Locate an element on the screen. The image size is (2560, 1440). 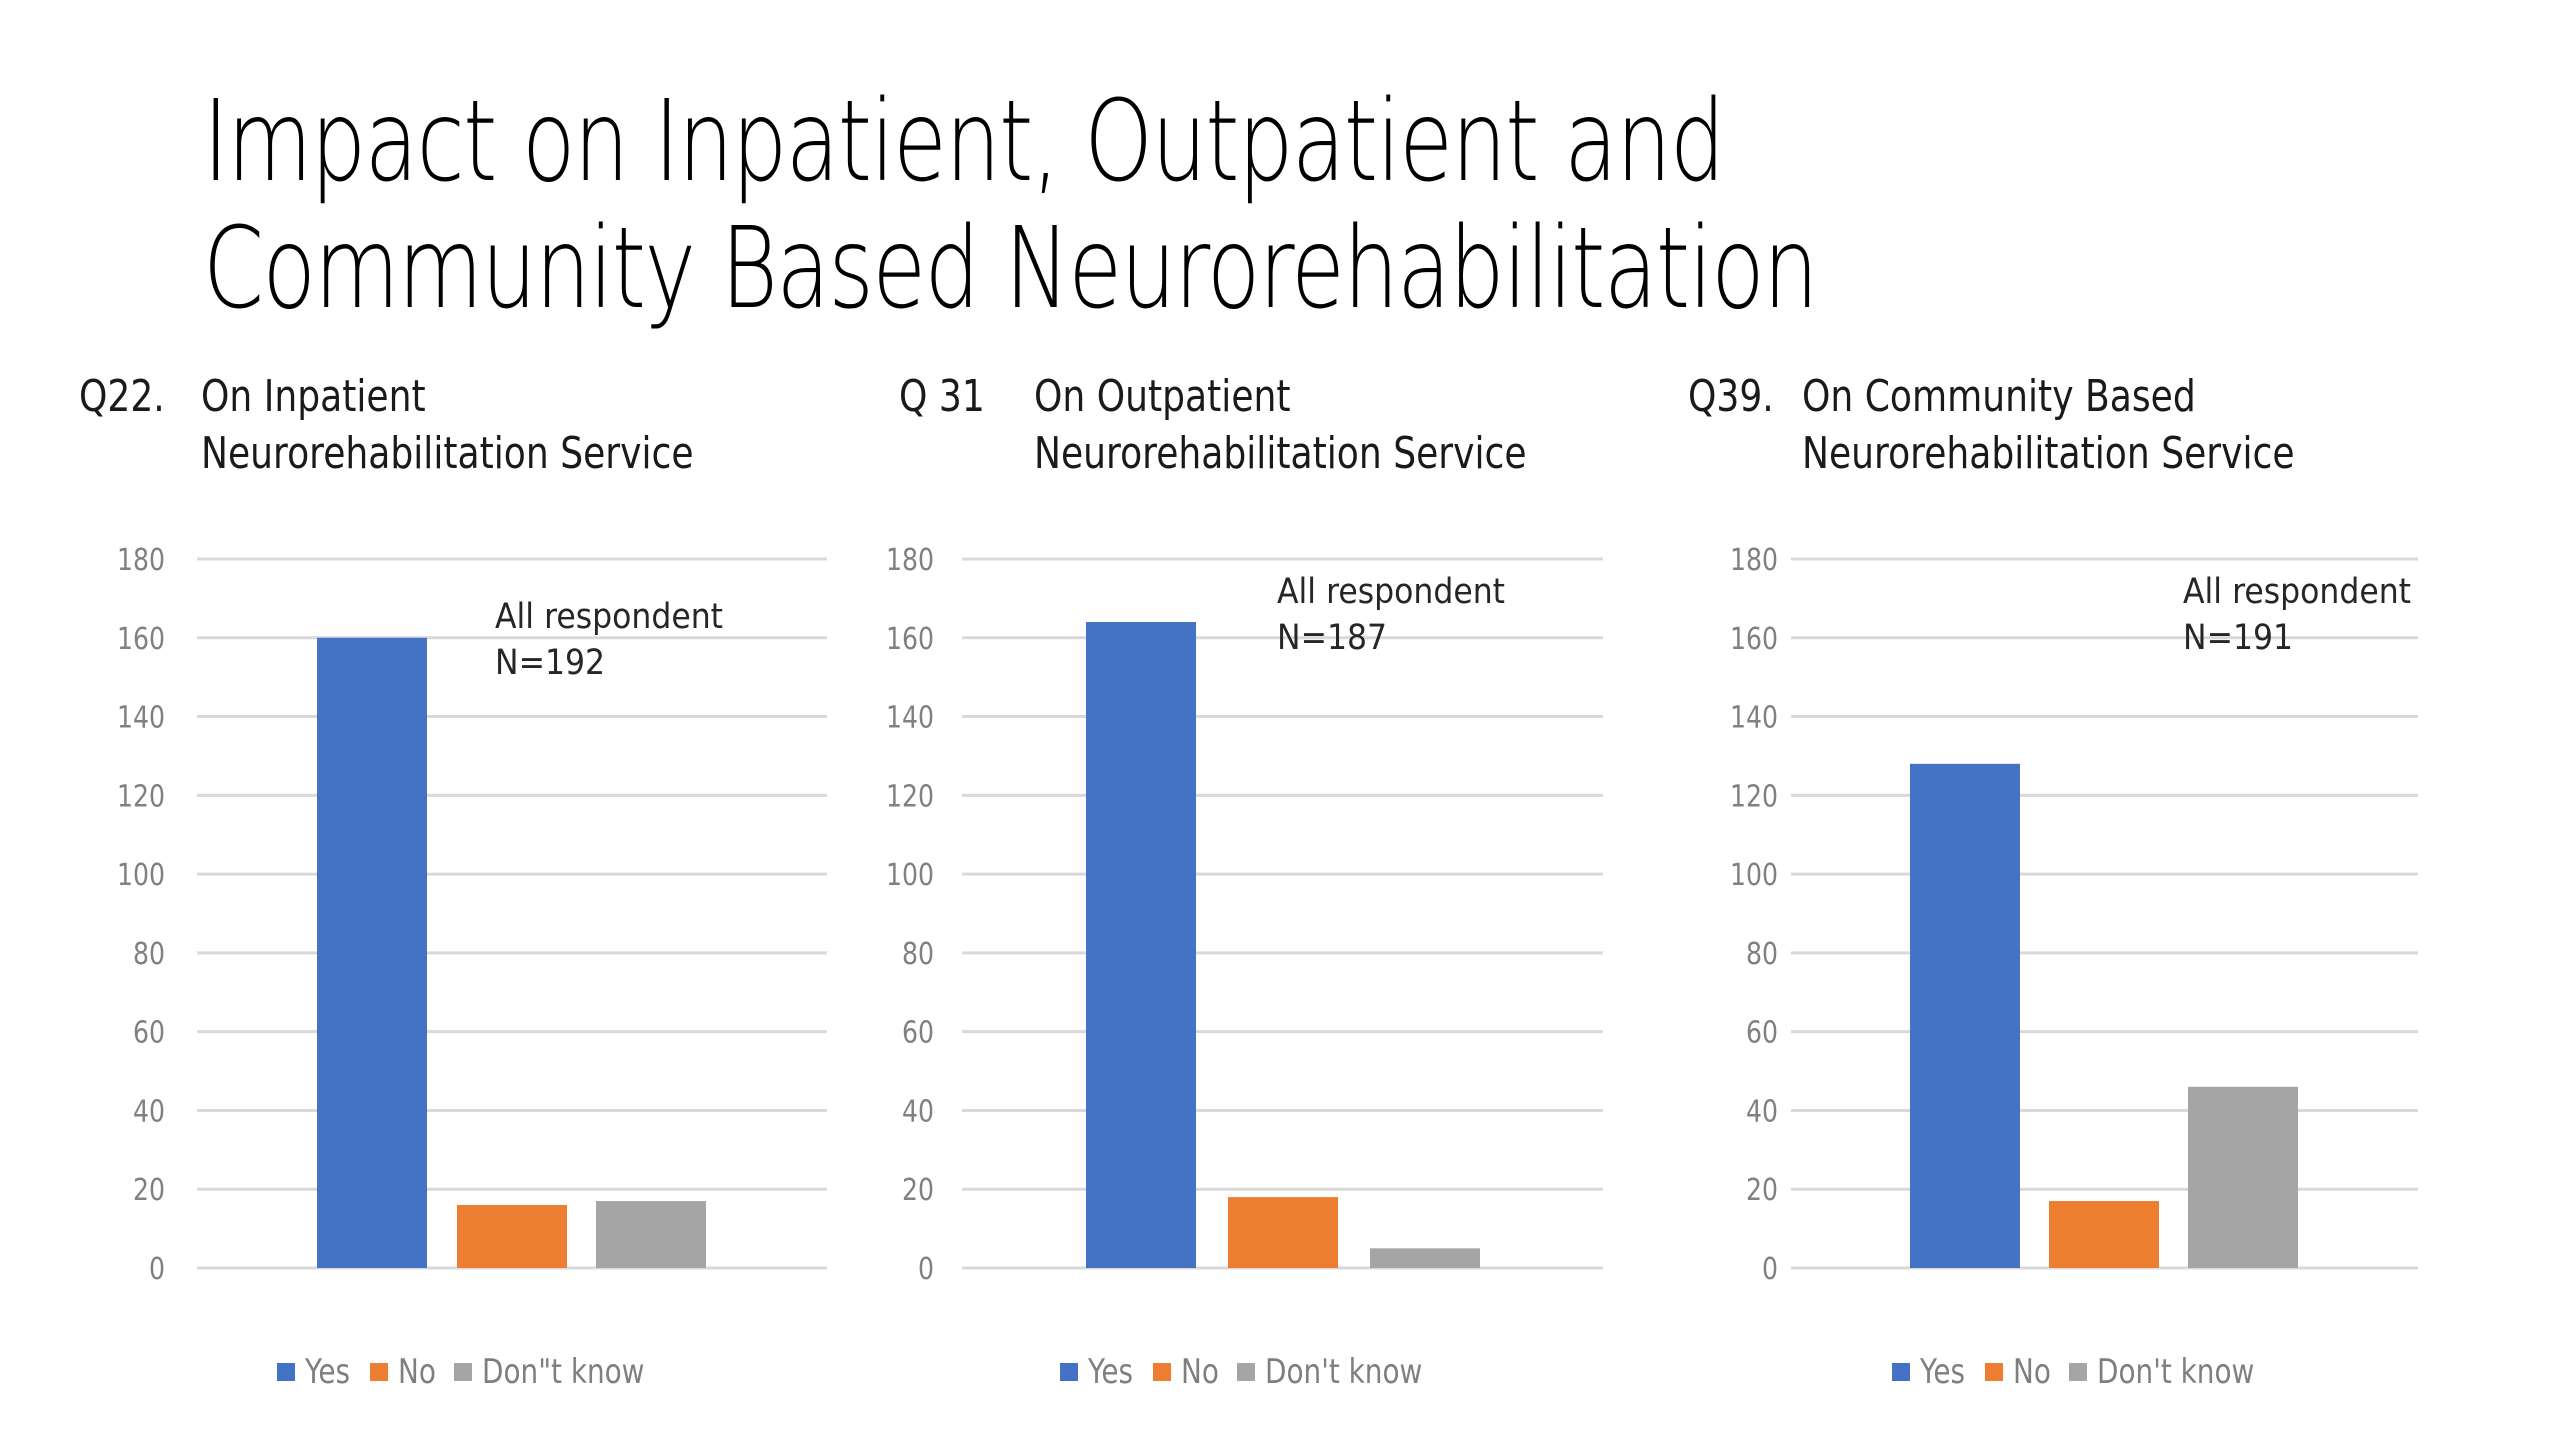
chart-3-annotation-line-2: N=191 is located at coordinates (2238, 638).